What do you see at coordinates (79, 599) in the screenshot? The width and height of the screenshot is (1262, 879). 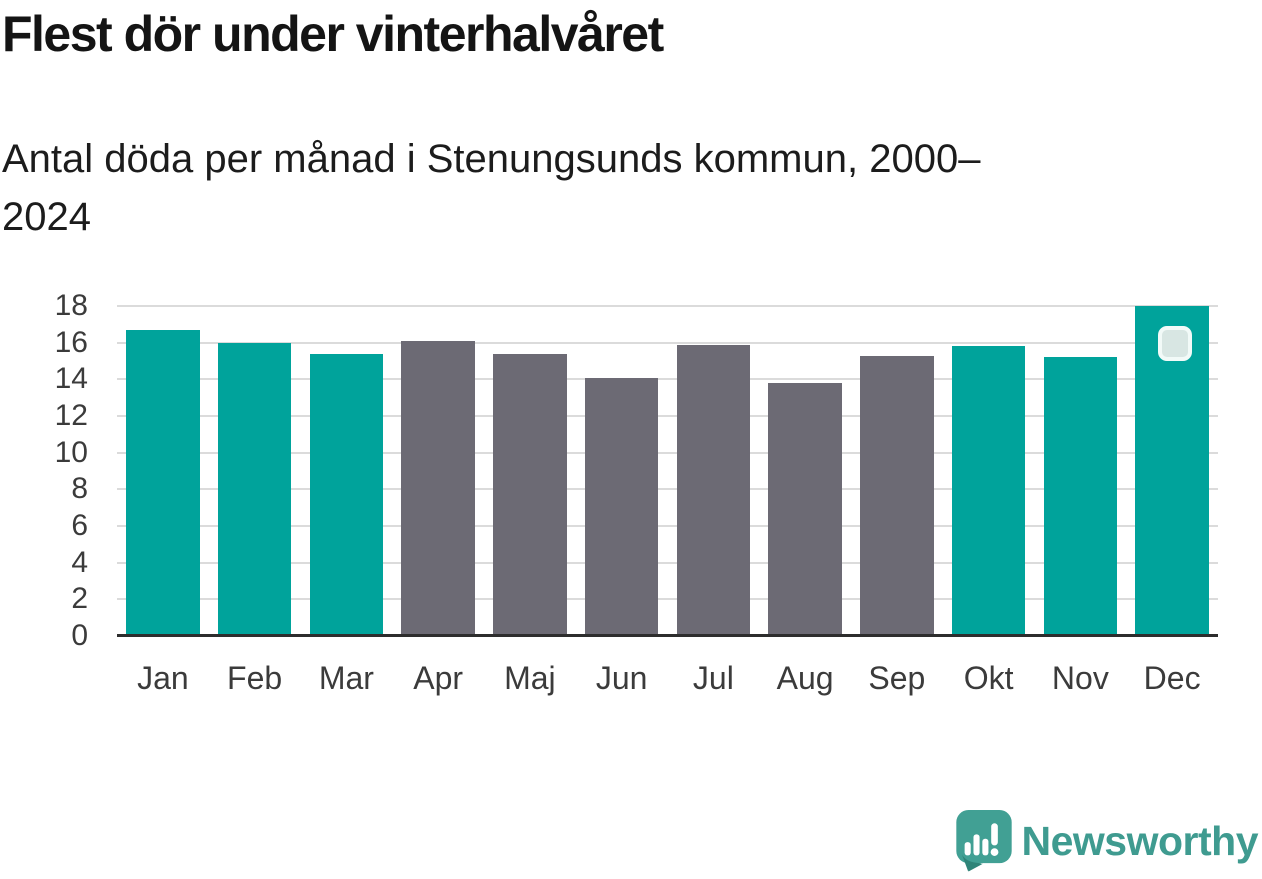 I see `y-tick-label-2: 2` at bounding box center [79, 599].